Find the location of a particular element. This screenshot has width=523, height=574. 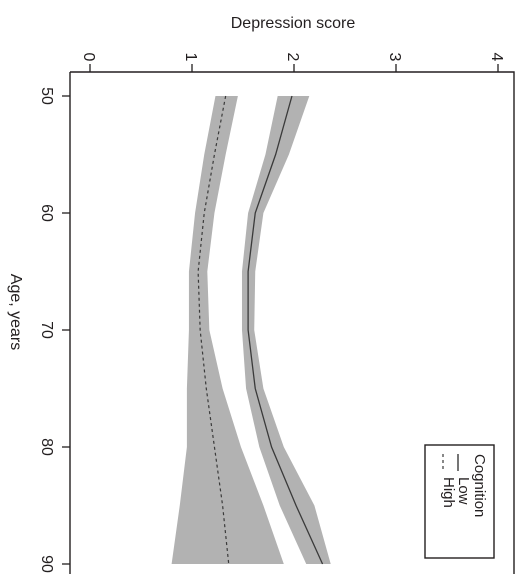

band-low is located at coordinates (286, 330).